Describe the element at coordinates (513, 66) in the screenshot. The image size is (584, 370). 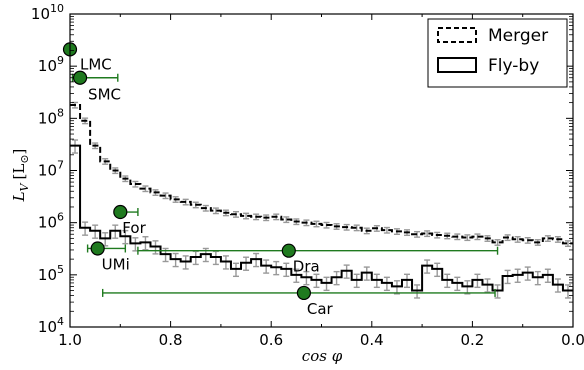
I see `legend-flyby-label: Fly-by` at that location.